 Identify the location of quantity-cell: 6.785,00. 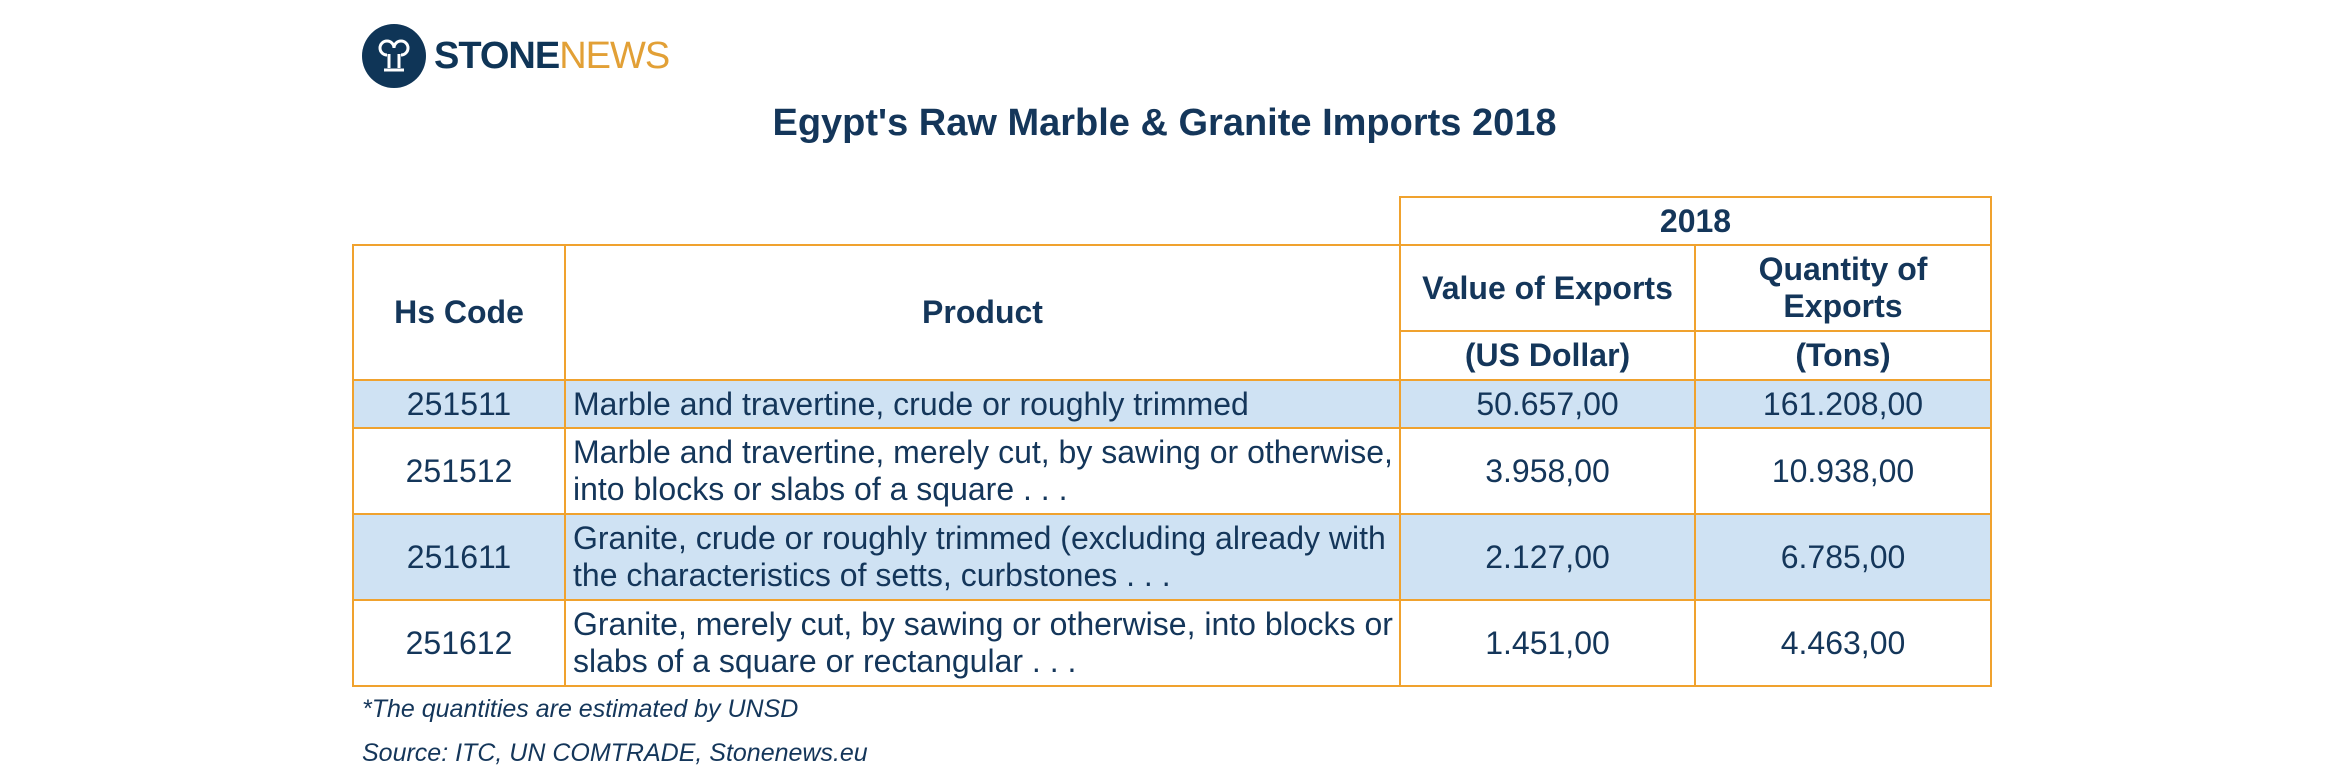
(1843, 557).